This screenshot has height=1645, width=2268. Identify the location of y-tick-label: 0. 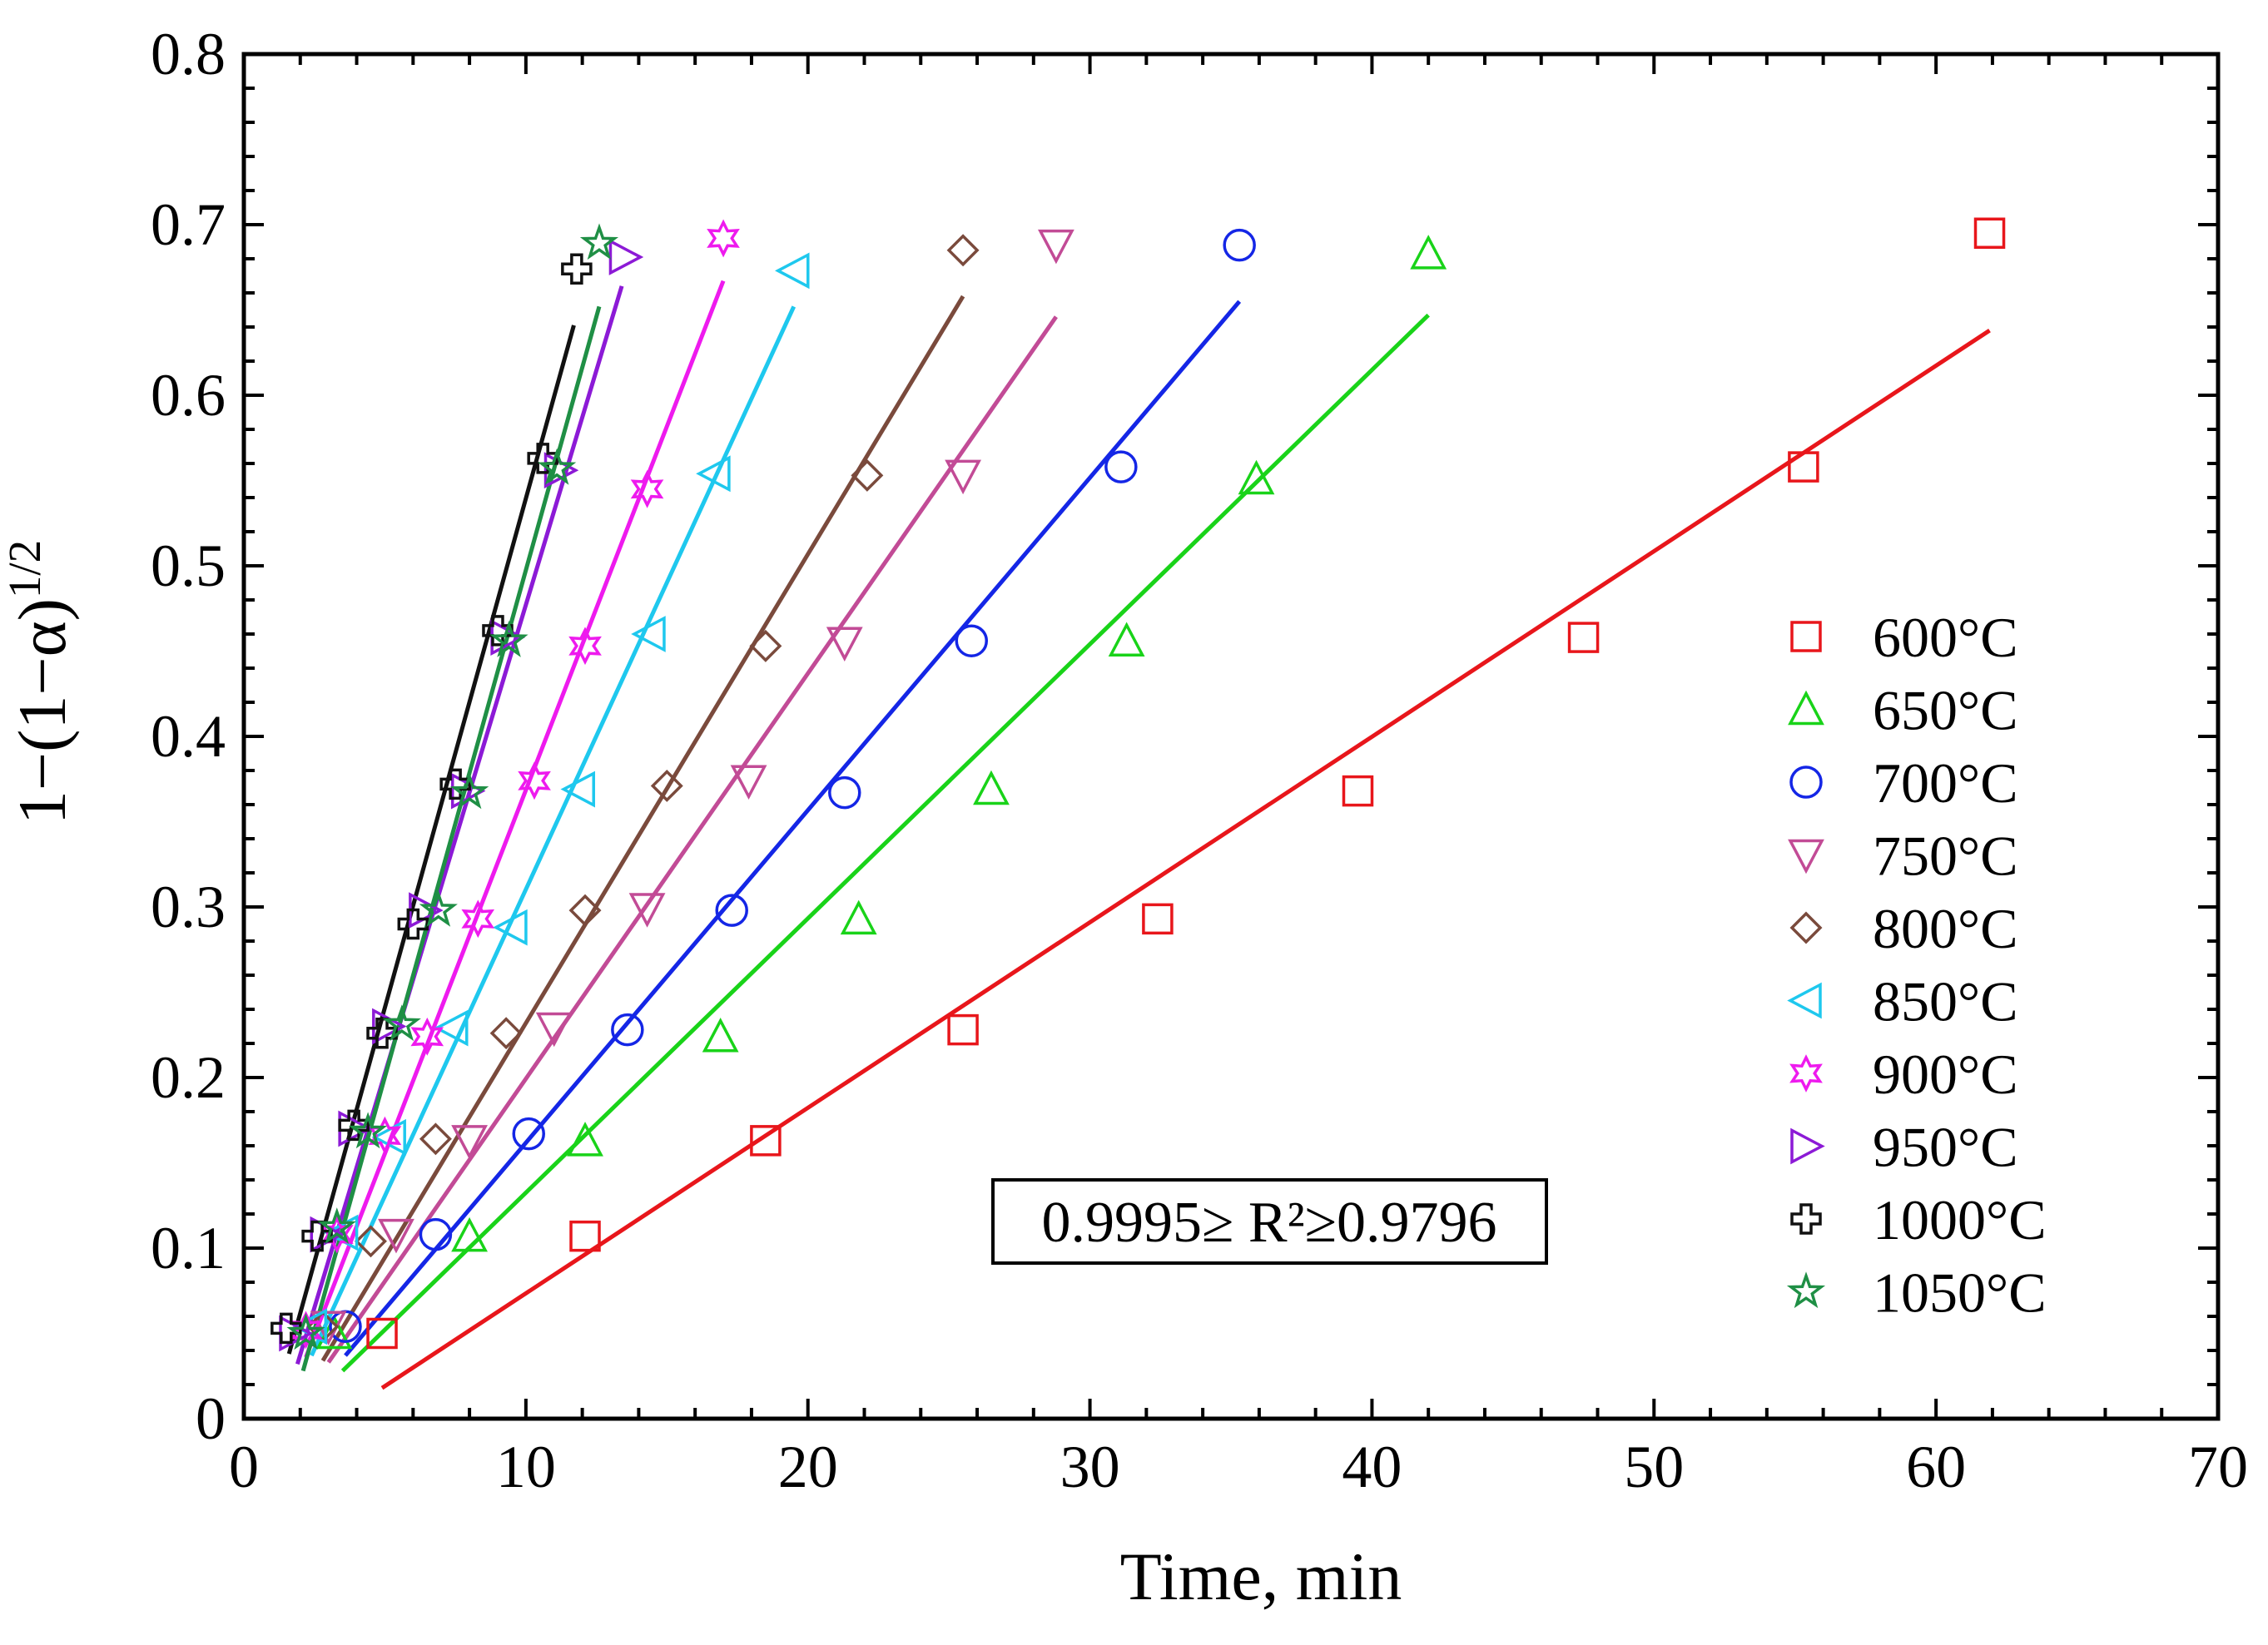
(211, 1418).